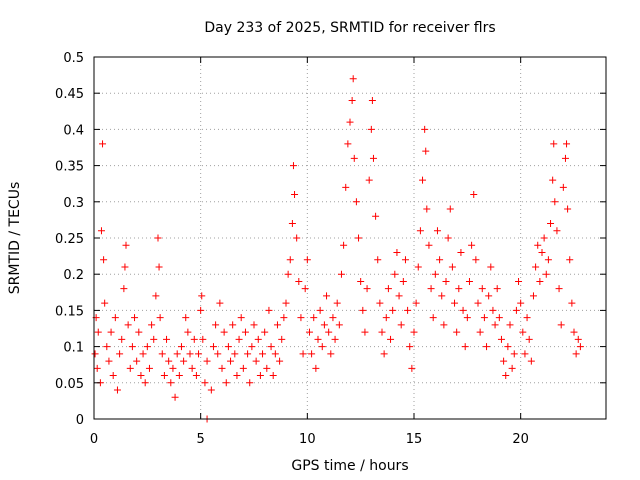 This screenshot has height=480, width=640. Describe the element at coordinates (94, 439) in the screenshot. I see `x-tick-label: 0` at that location.